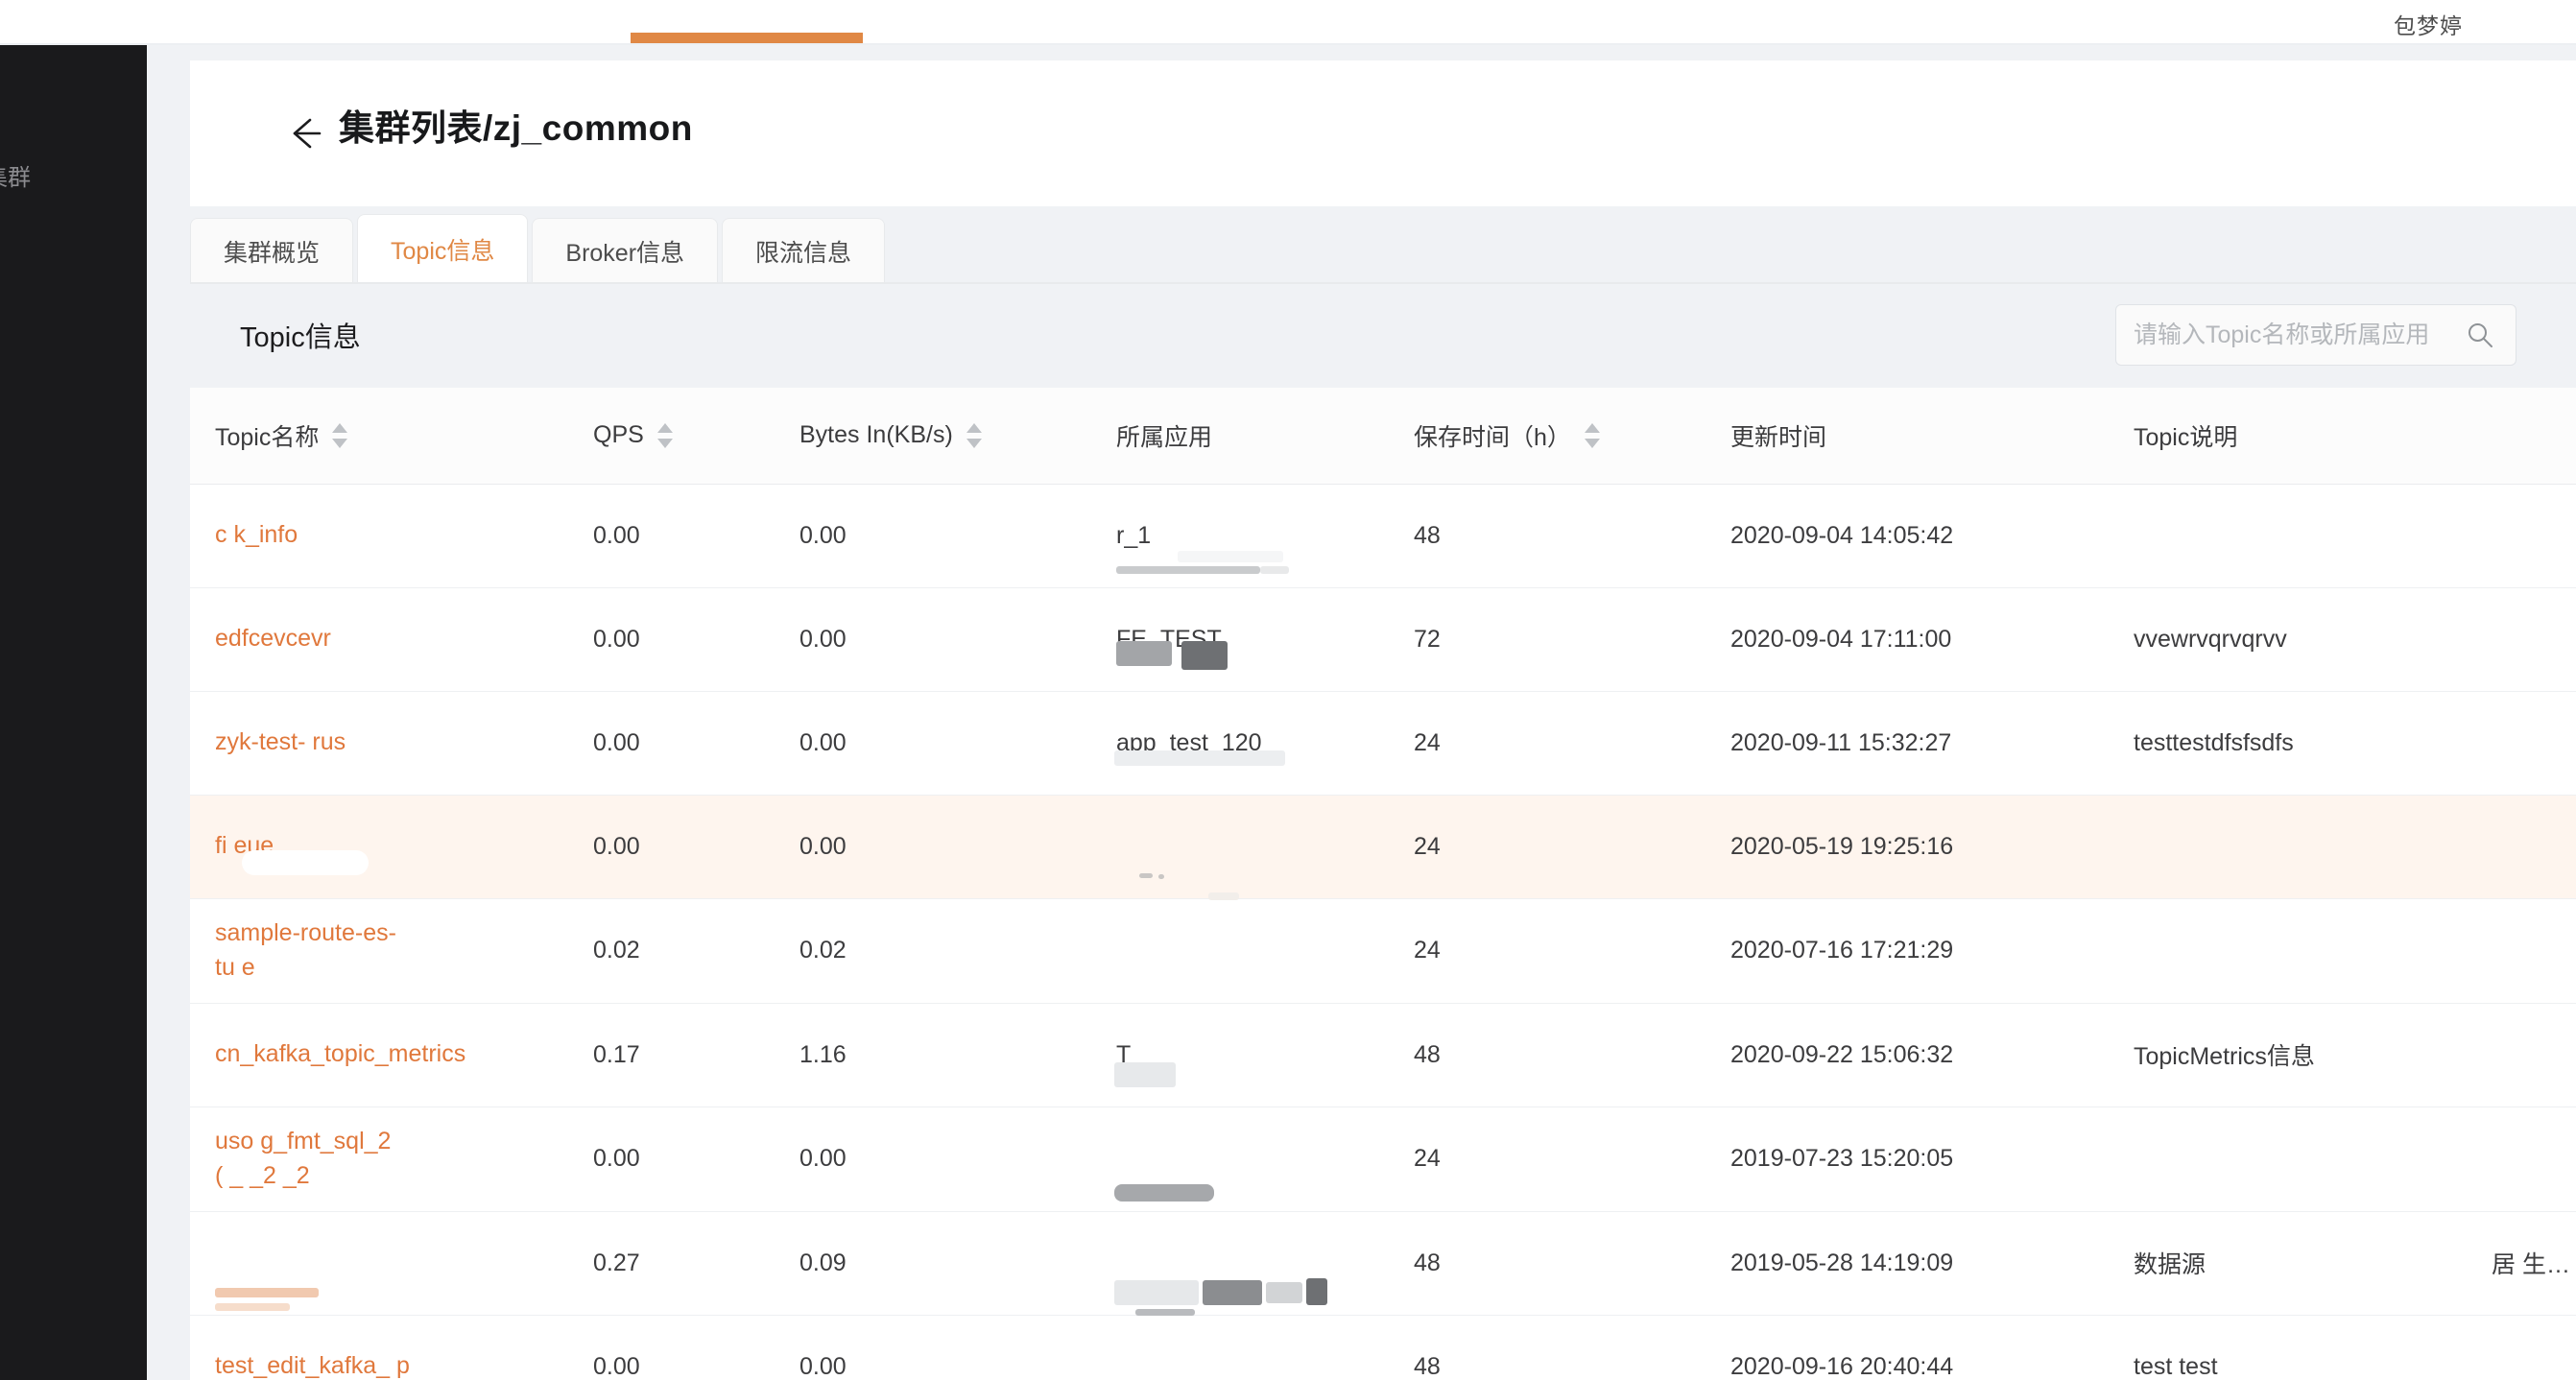 The width and height of the screenshot is (2576, 1380). What do you see at coordinates (272, 251) in the screenshot?
I see `tab-cluster-overview: 集群概览` at bounding box center [272, 251].